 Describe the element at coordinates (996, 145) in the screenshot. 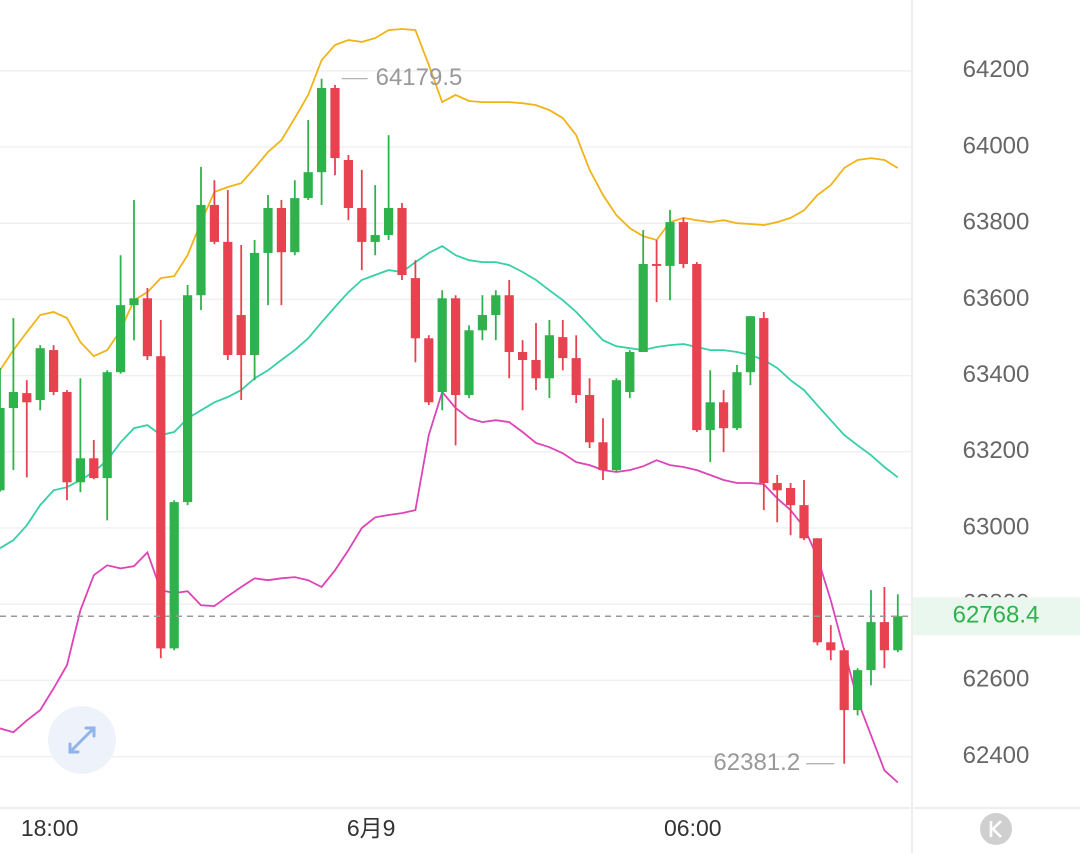

I see `y-tick-label: 64000` at that location.